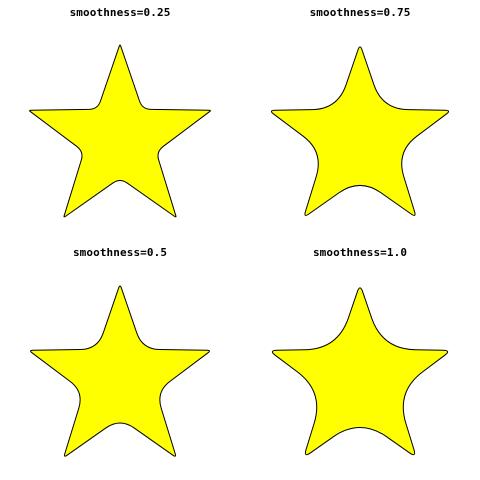 This screenshot has height=480, width=480. I want to click on panel-title: smoothness=0.75, so click(360, 12).